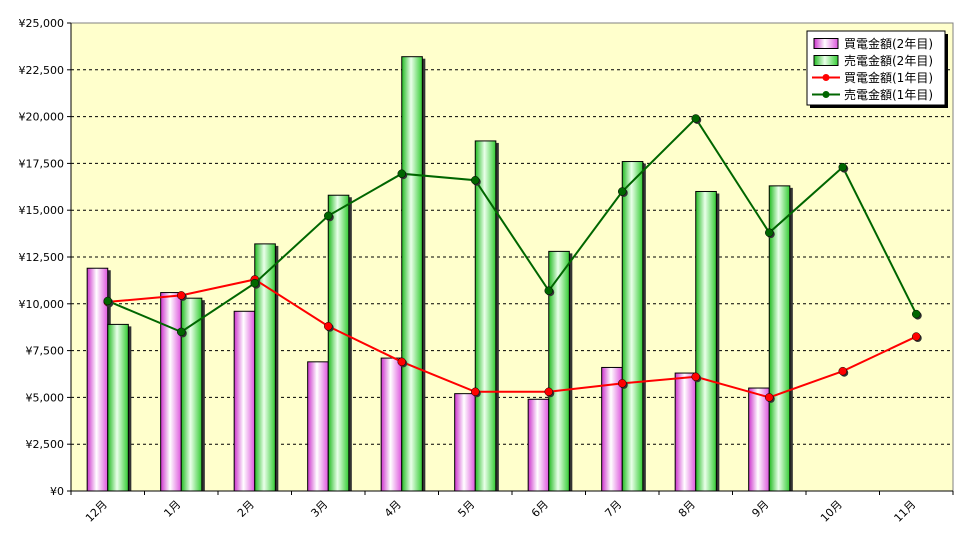 The width and height of the screenshot is (961, 547). I want to click on y-tick-label: ¥0, so click(57, 491).